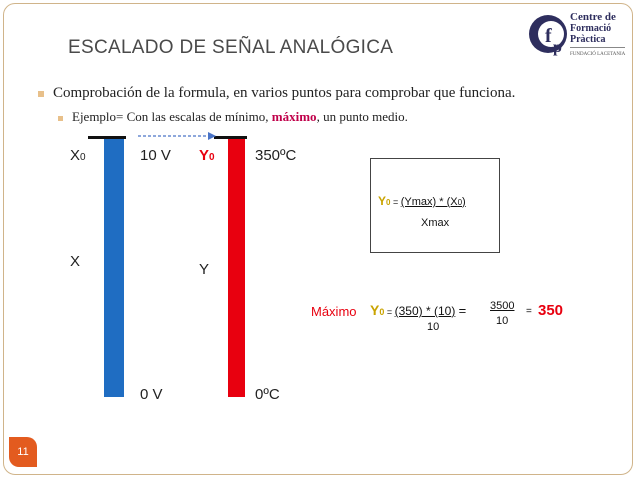 This screenshot has width=638, height=479. I want to click on formula-numerator-line: Y0 = (Ymax) * (X0), so click(422, 201).